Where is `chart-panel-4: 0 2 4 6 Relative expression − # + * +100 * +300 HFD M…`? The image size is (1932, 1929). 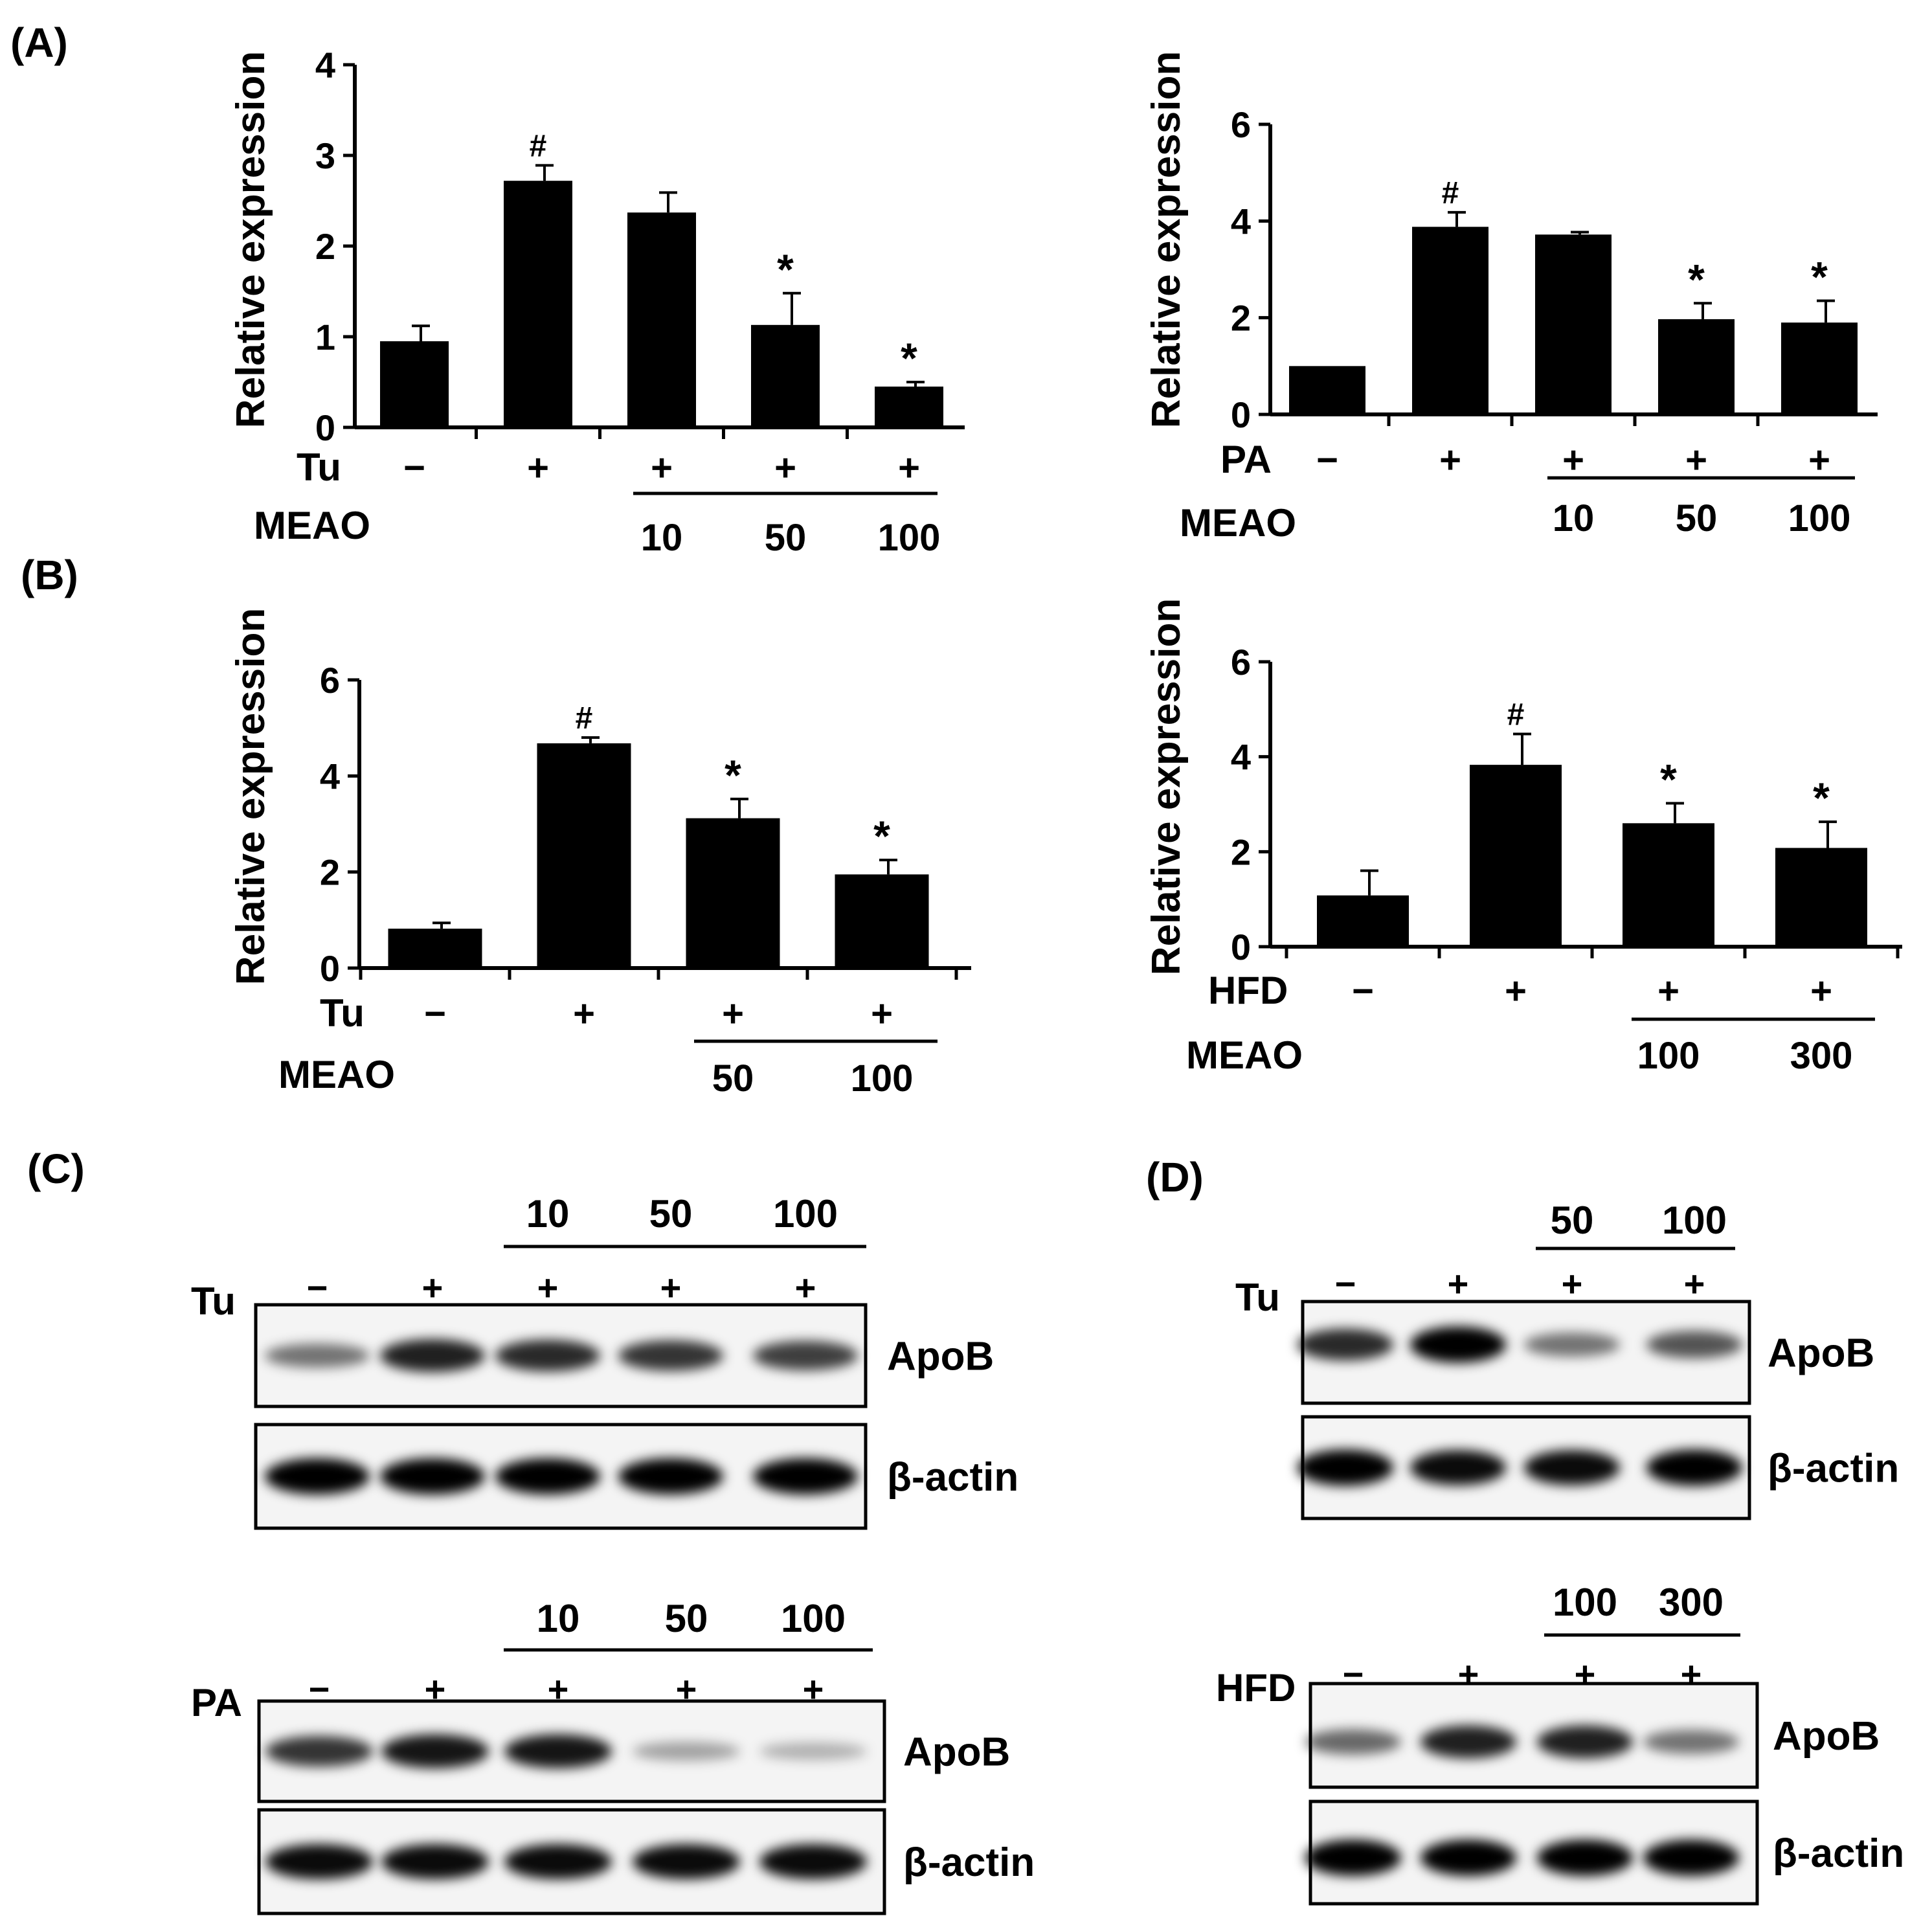 chart-panel-4: 0 2 4 6 Relative expression − # + * +100 * +300 HFD M… is located at coordinates (1523, 837).